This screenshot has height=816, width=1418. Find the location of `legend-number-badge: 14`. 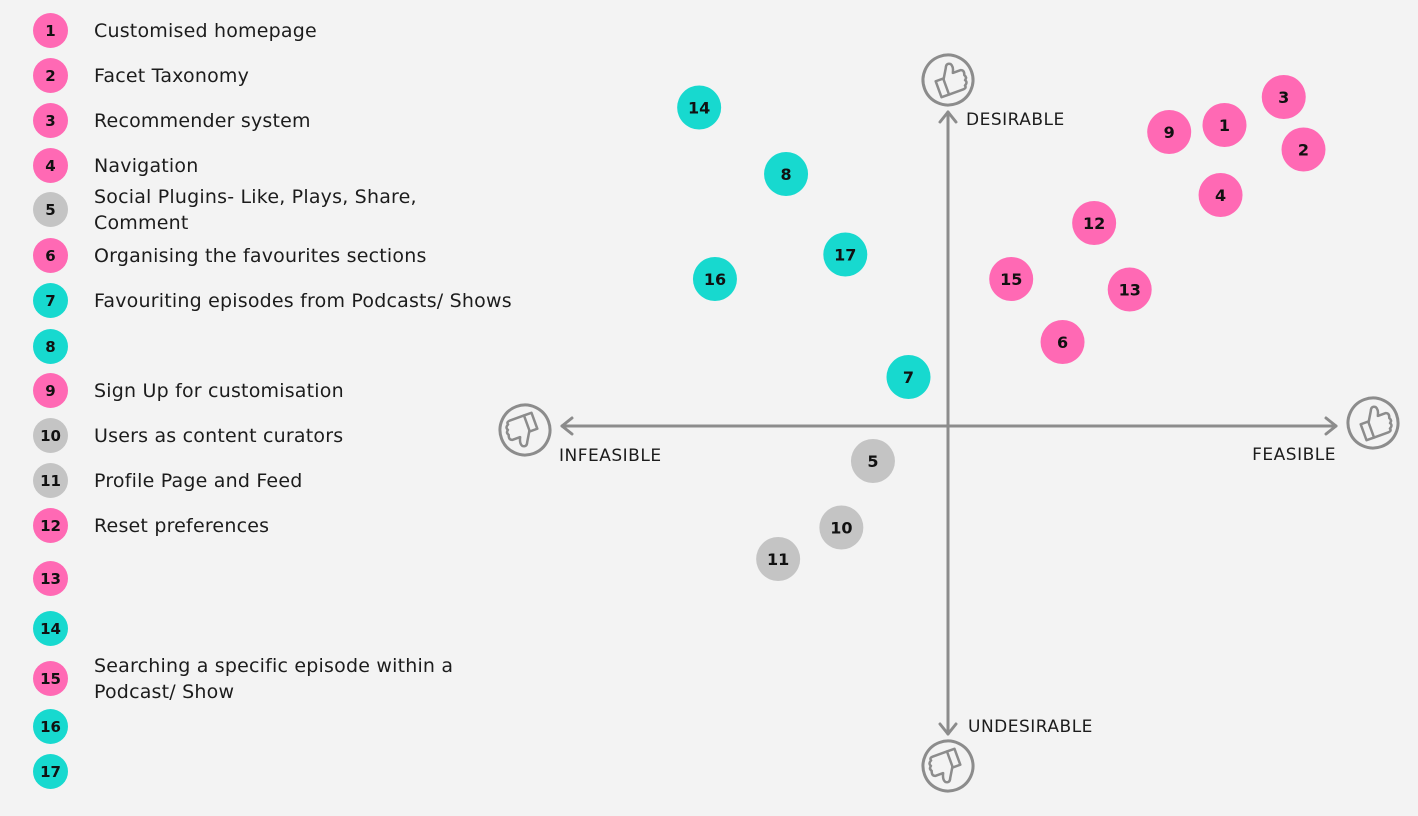

legend-number-badge: 14 is located at coordinates (50, 628).